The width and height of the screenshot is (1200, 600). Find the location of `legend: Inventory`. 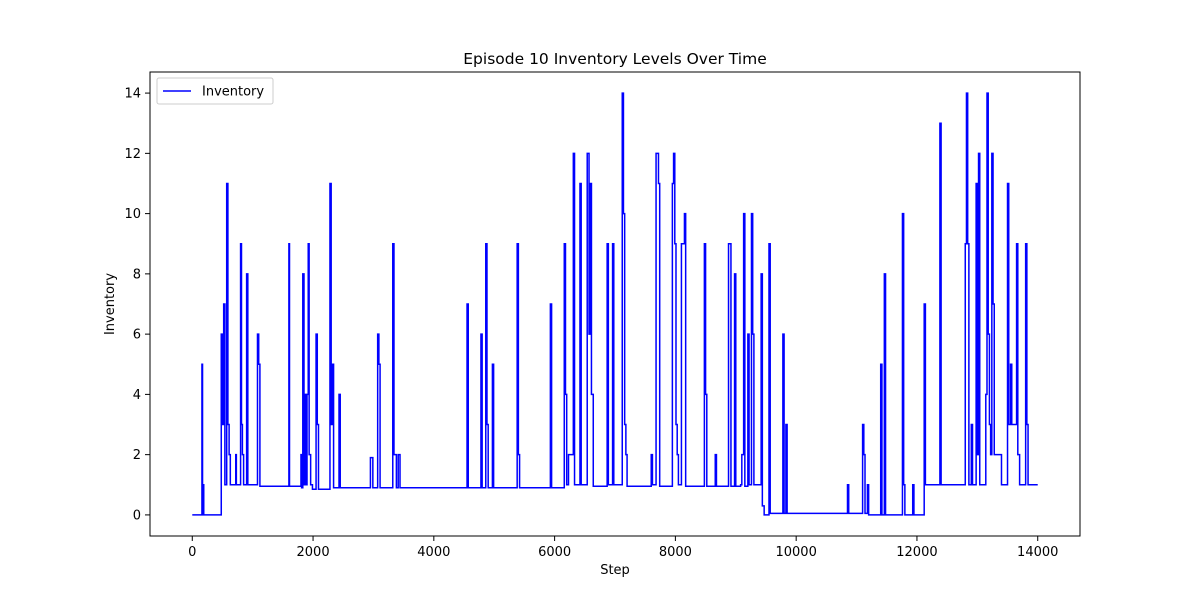

legend: Inventory is located at coordinates (215, 91).